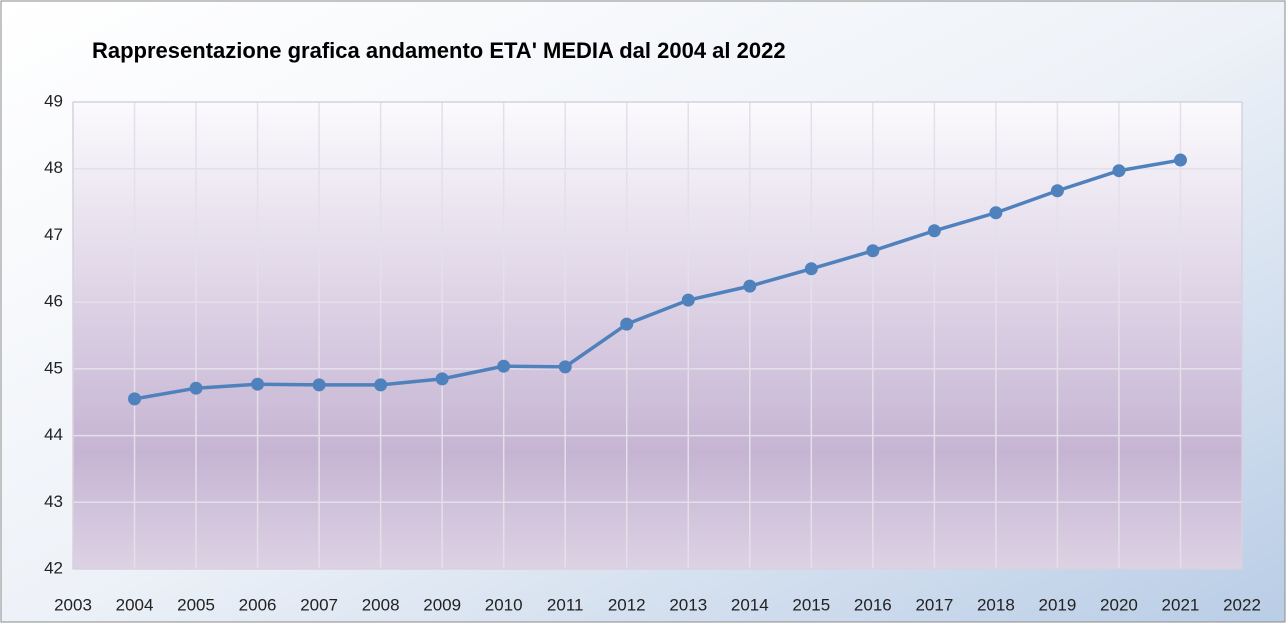  I want to click on x-tick-label: 2016, so click(873, 604).